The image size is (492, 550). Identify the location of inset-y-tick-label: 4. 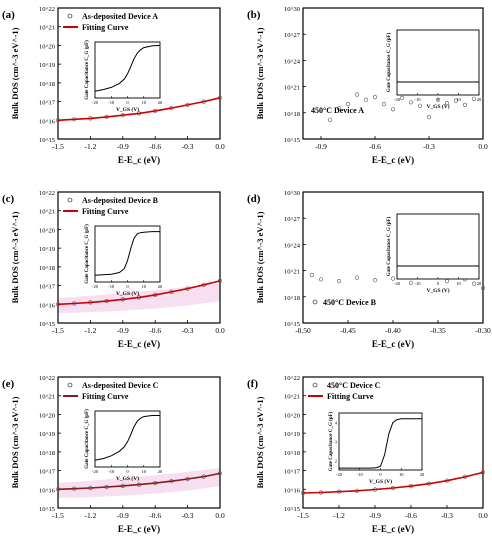
(336, 423).